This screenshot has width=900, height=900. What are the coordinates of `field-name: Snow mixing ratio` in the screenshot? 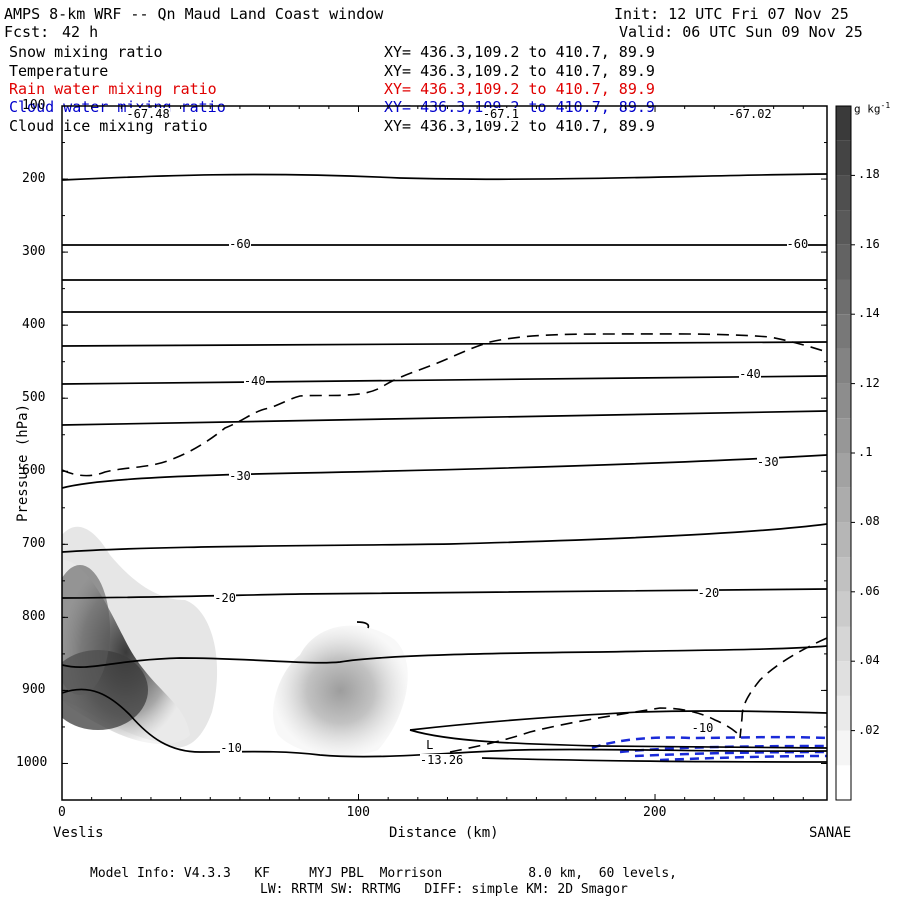 It's located at (86, 52).